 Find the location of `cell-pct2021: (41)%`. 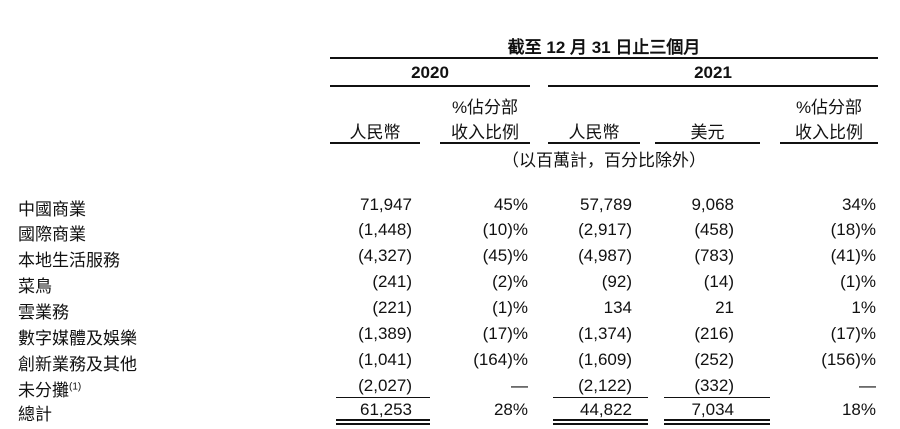

cell-pct2021: (41)% is located at coordinates (853, 255).